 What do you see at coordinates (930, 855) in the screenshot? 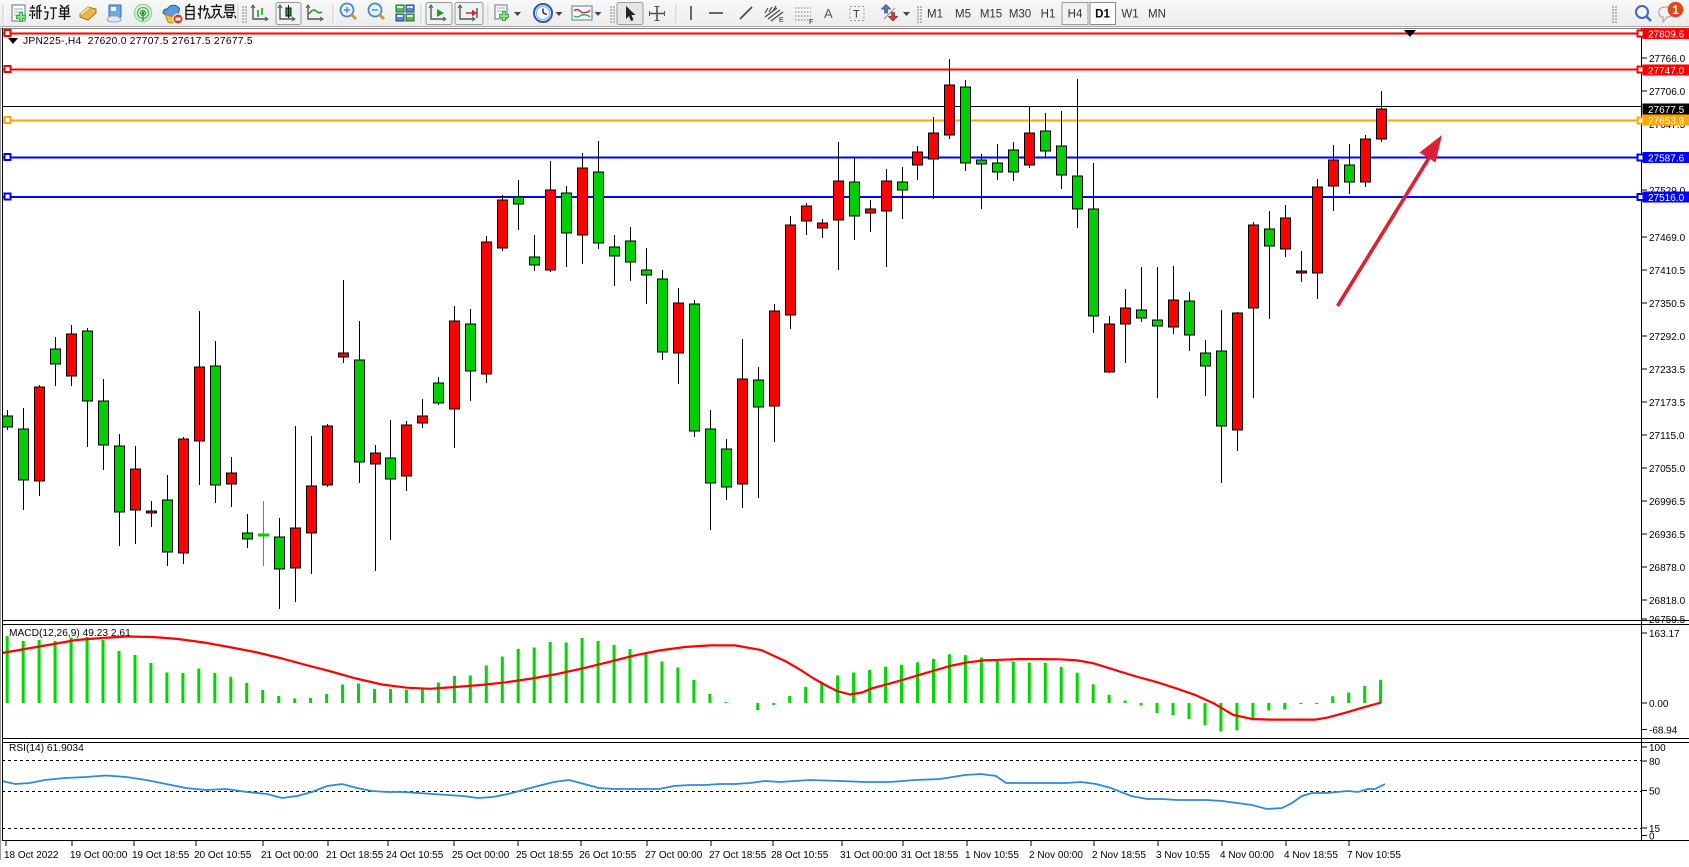
I see `svg-text: 31 Oct 18:55` at bounding box center [930, 855].